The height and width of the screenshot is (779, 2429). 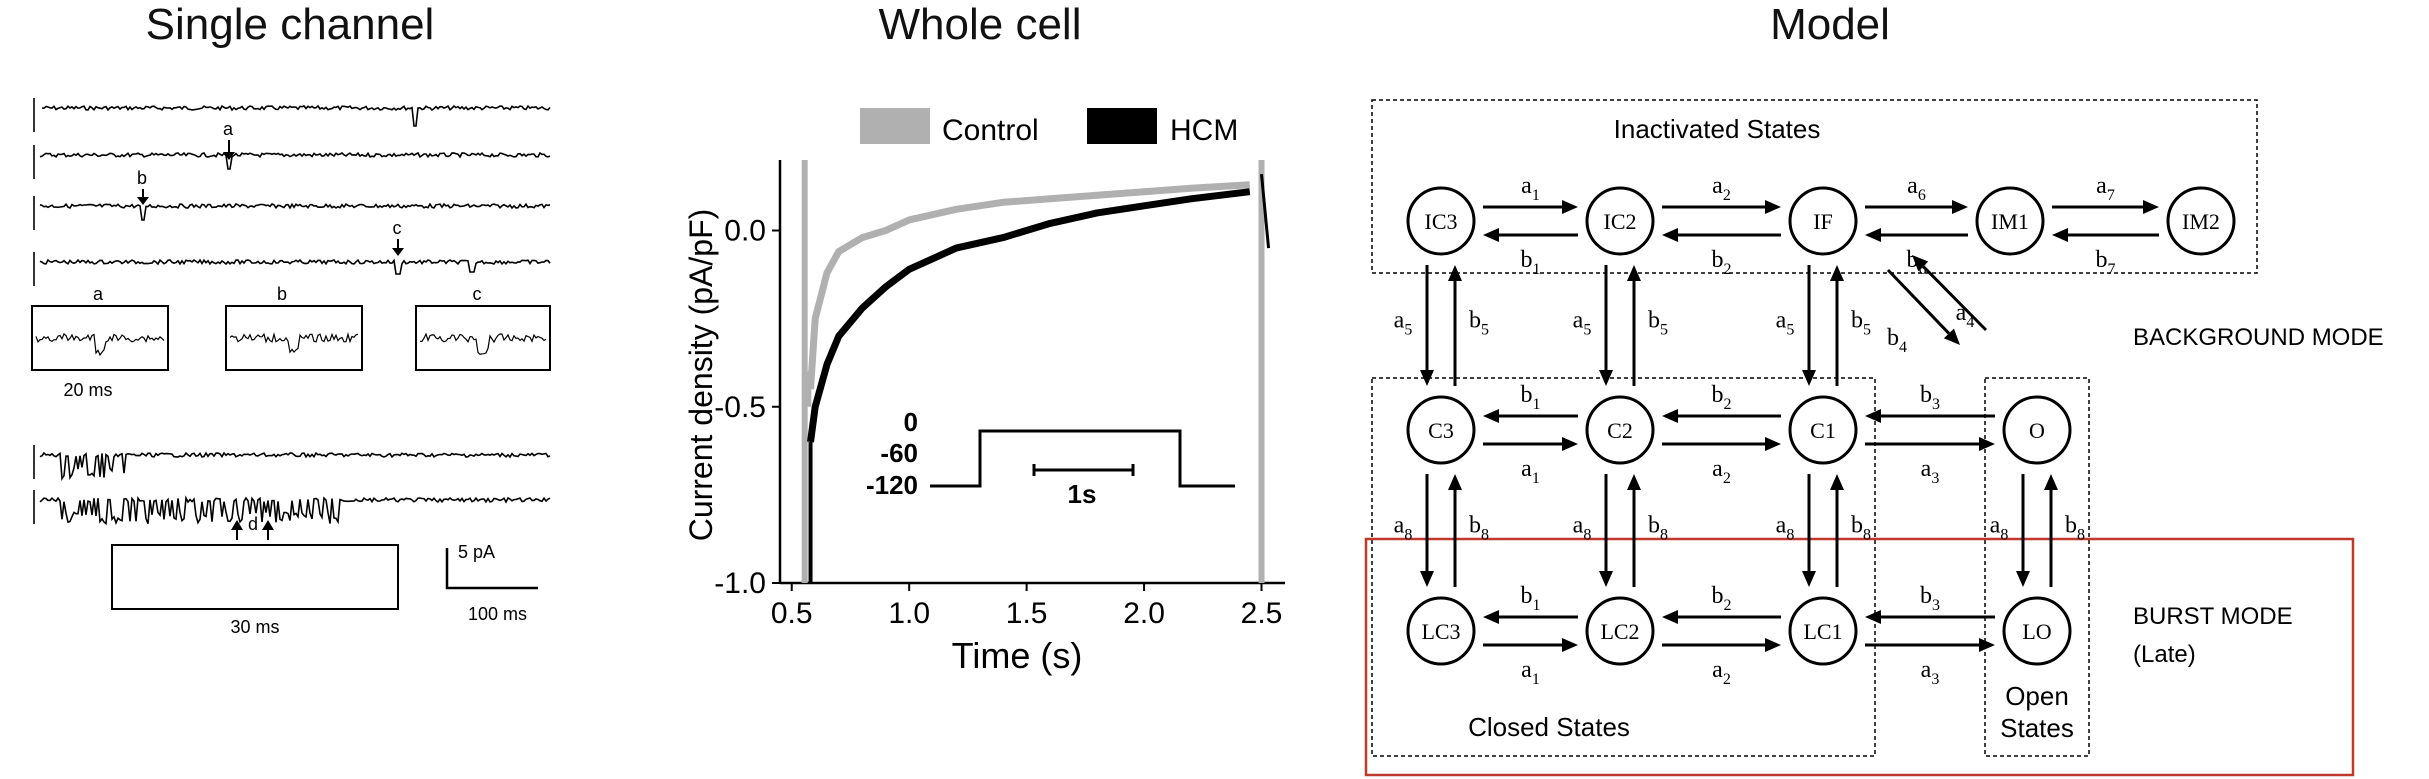 I want to click on state-label-o: O, so click(x=2037, y=430).